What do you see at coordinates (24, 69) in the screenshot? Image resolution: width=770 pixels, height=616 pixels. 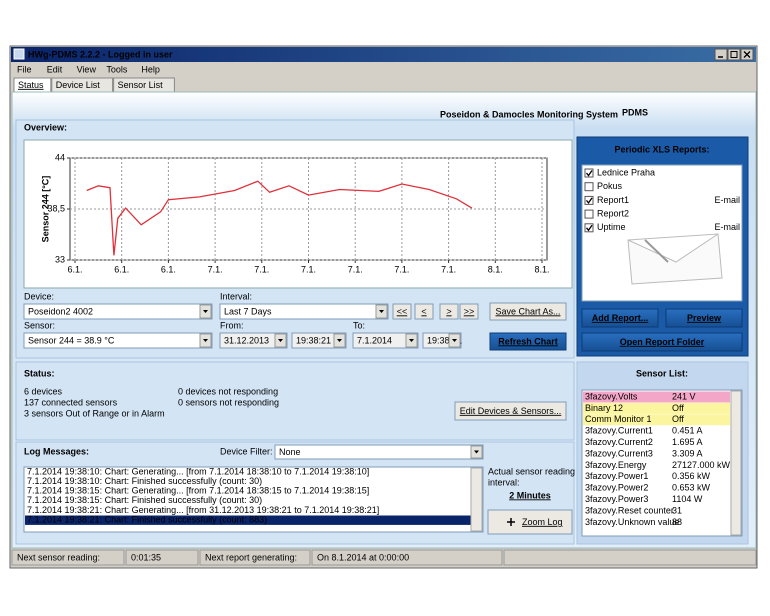 I see `menu-item: File` at bounding box center [24, 69].